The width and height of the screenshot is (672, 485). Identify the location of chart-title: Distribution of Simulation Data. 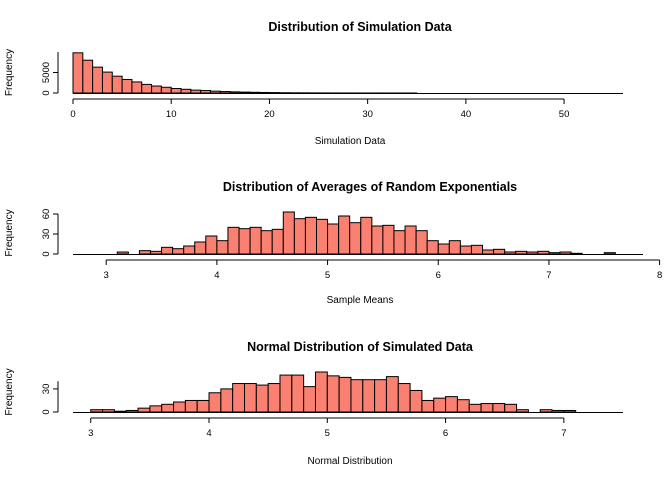
(360, 27).